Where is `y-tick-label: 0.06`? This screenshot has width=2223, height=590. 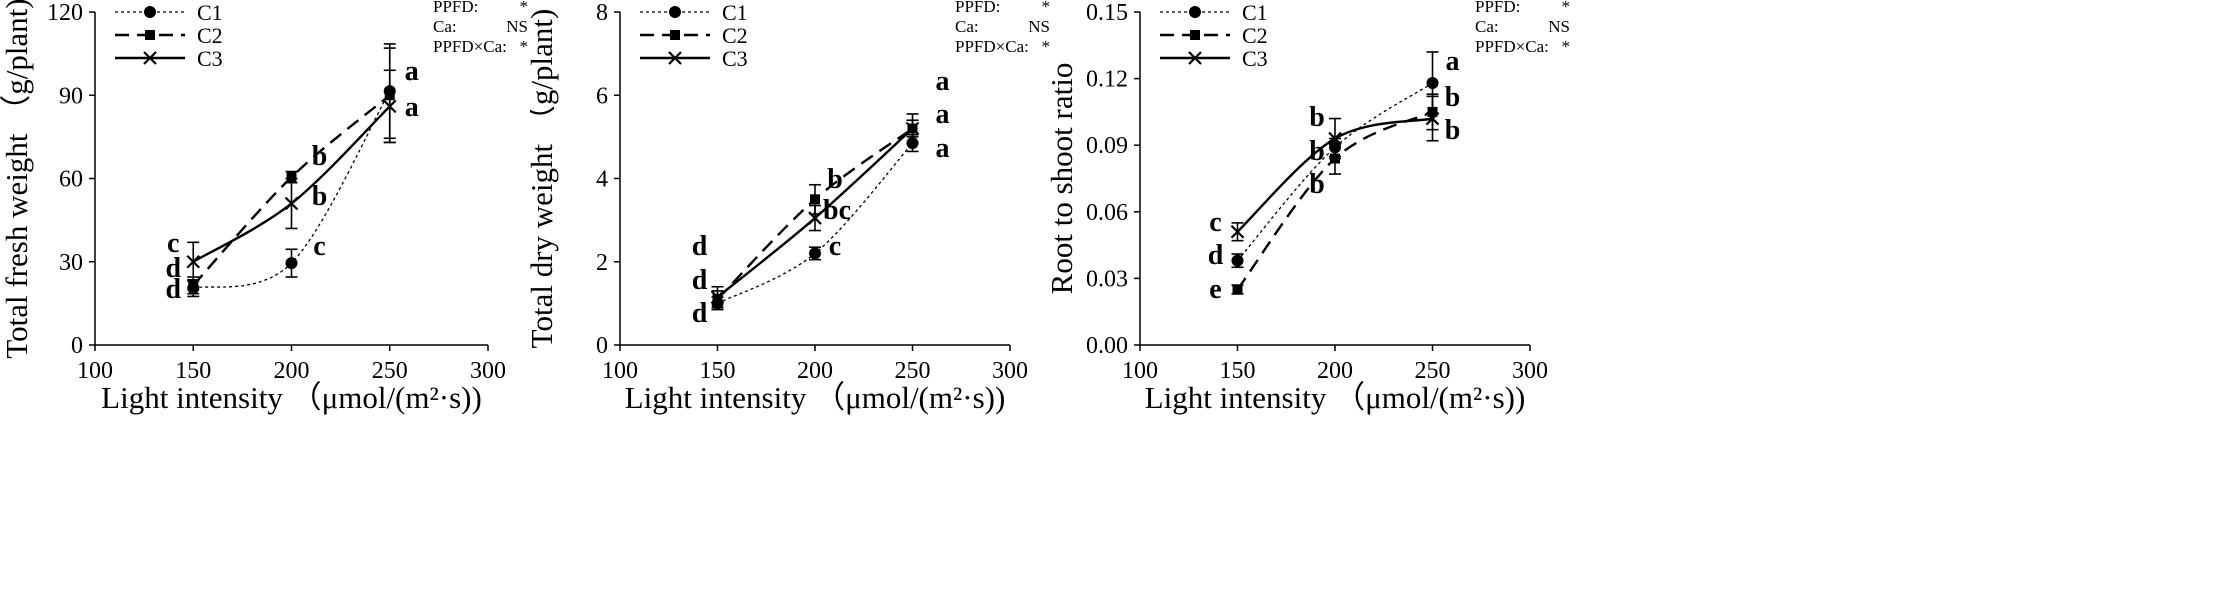
y-tick-label: 0.06 is located at coordinates (1107, 213).